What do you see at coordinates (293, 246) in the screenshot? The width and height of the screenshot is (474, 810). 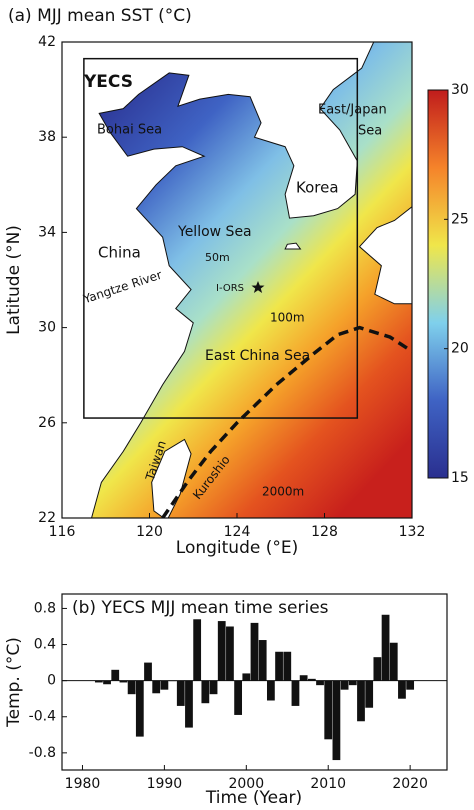 I see `jeju` at bounding box center [293, 246].